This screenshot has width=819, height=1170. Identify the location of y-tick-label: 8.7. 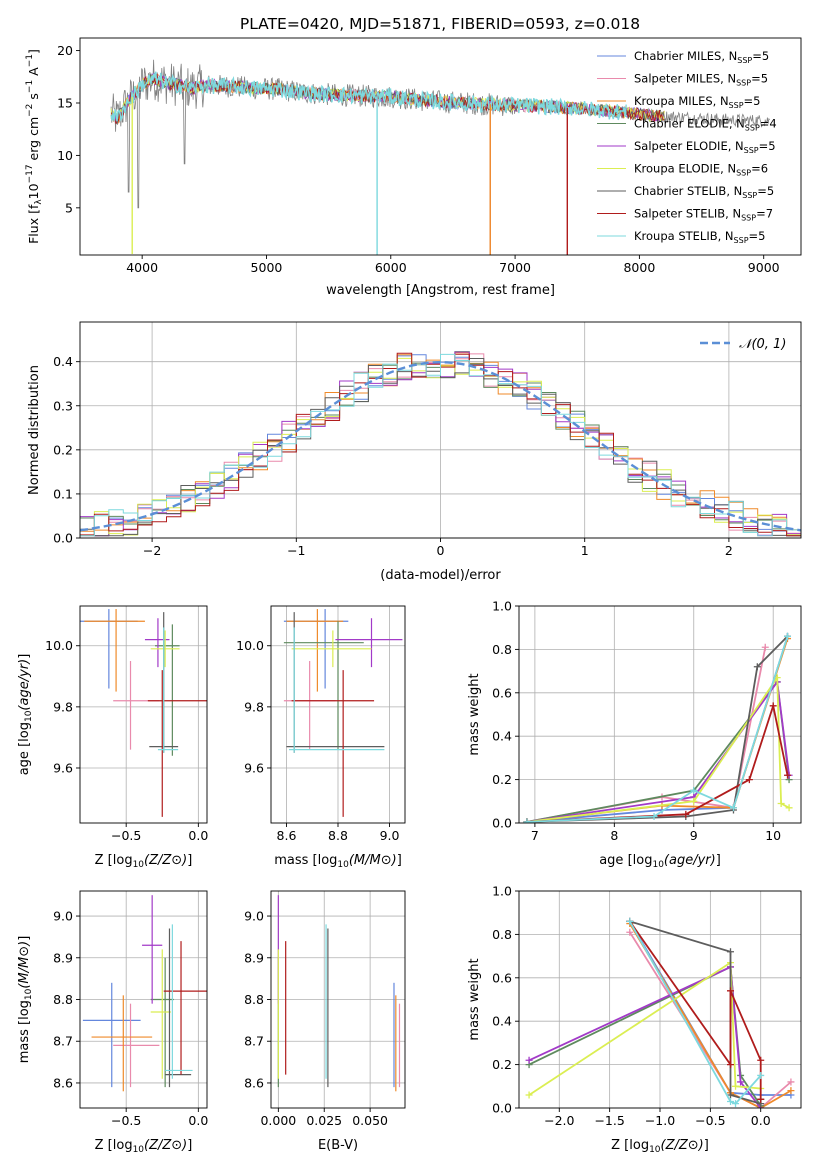
(63, 1041).